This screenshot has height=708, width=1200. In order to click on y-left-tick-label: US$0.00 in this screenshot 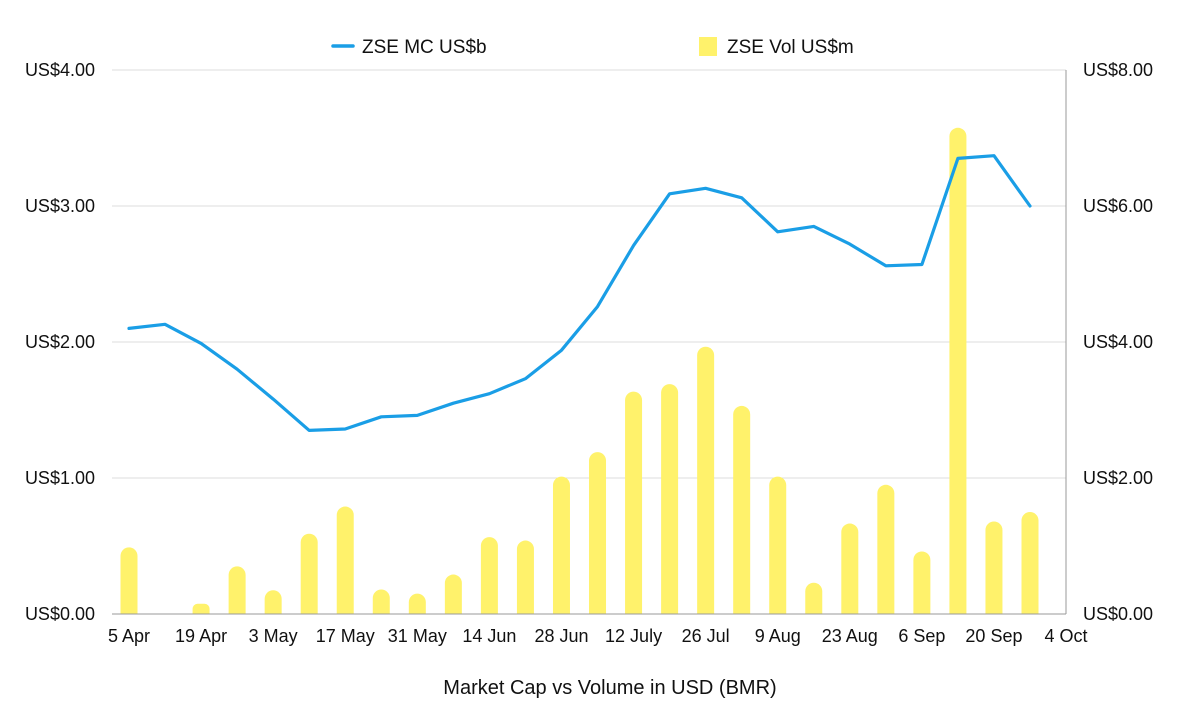, I will do `click(60, 614)`.